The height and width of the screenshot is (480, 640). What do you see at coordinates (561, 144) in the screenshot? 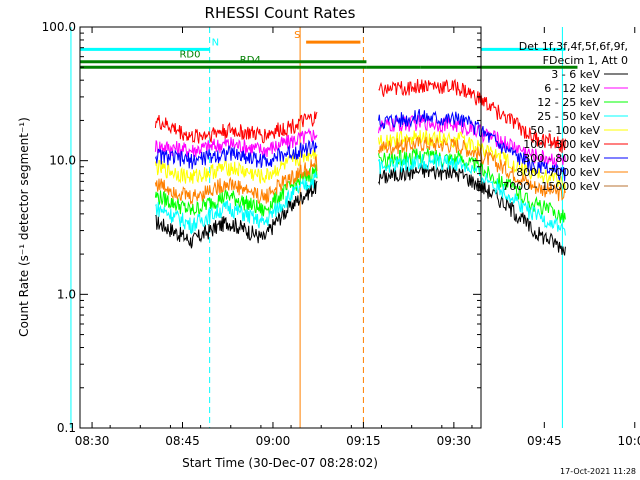
I see `legend-entry-5: 100 - 300 keV` at bounding box center [561, 144].